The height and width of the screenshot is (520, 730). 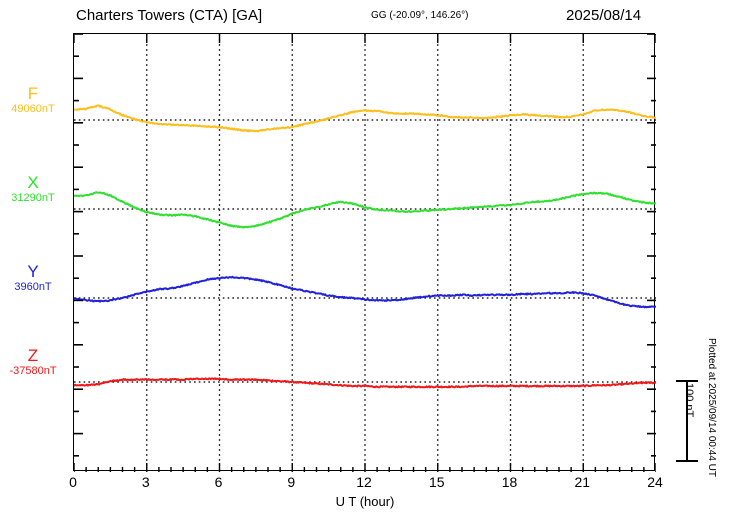 I want to click on component-label-f: F 49060nT, so click(x=34, y=100).